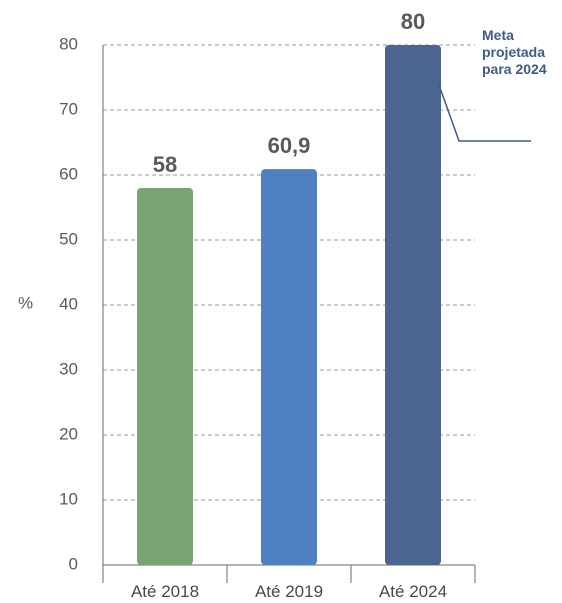  What do you see at coordinates (413, 591) in the screenshot?
I see `x-tick-label: Até 2024` at bounding box center [413, 591].